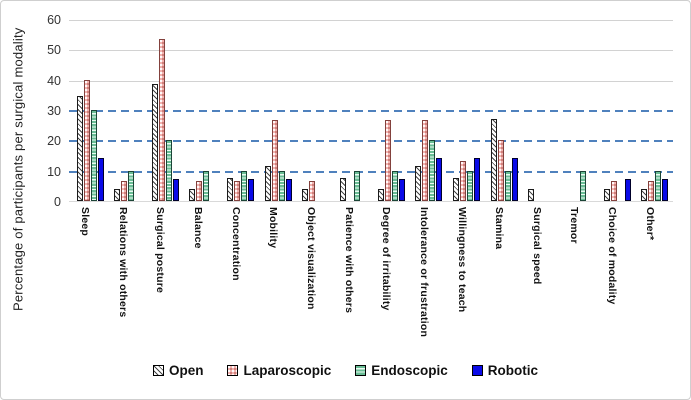 This screenshot has width=691, height=400. Describe the element at coordinates (87, 140) in the screenshot. I see `bar-laparoscopic-sleep` at that location.